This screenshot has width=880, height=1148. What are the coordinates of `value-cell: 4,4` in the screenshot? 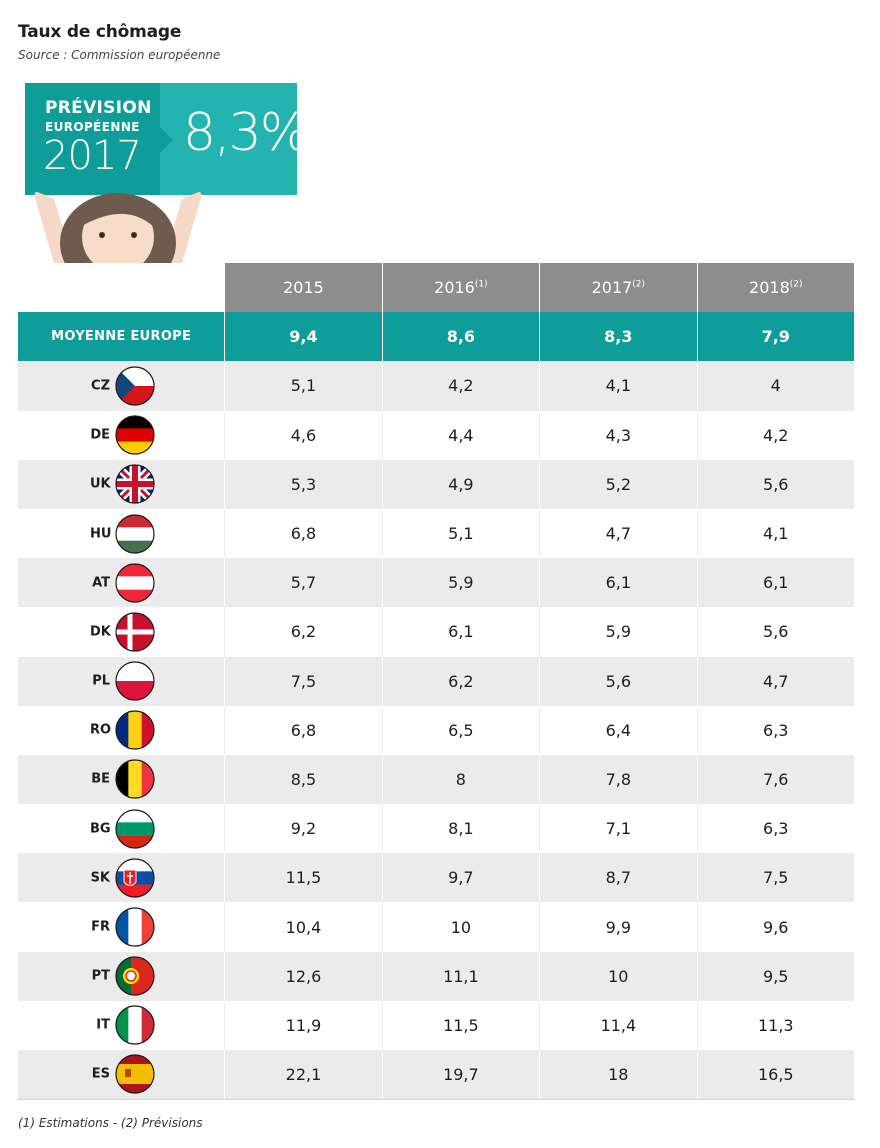 It's located at (460, 435).